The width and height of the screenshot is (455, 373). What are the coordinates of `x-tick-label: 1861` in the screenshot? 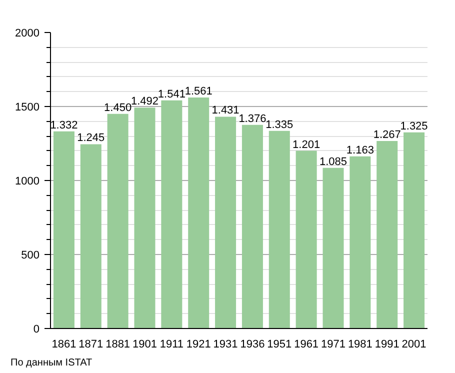 It's located at (64, 344).